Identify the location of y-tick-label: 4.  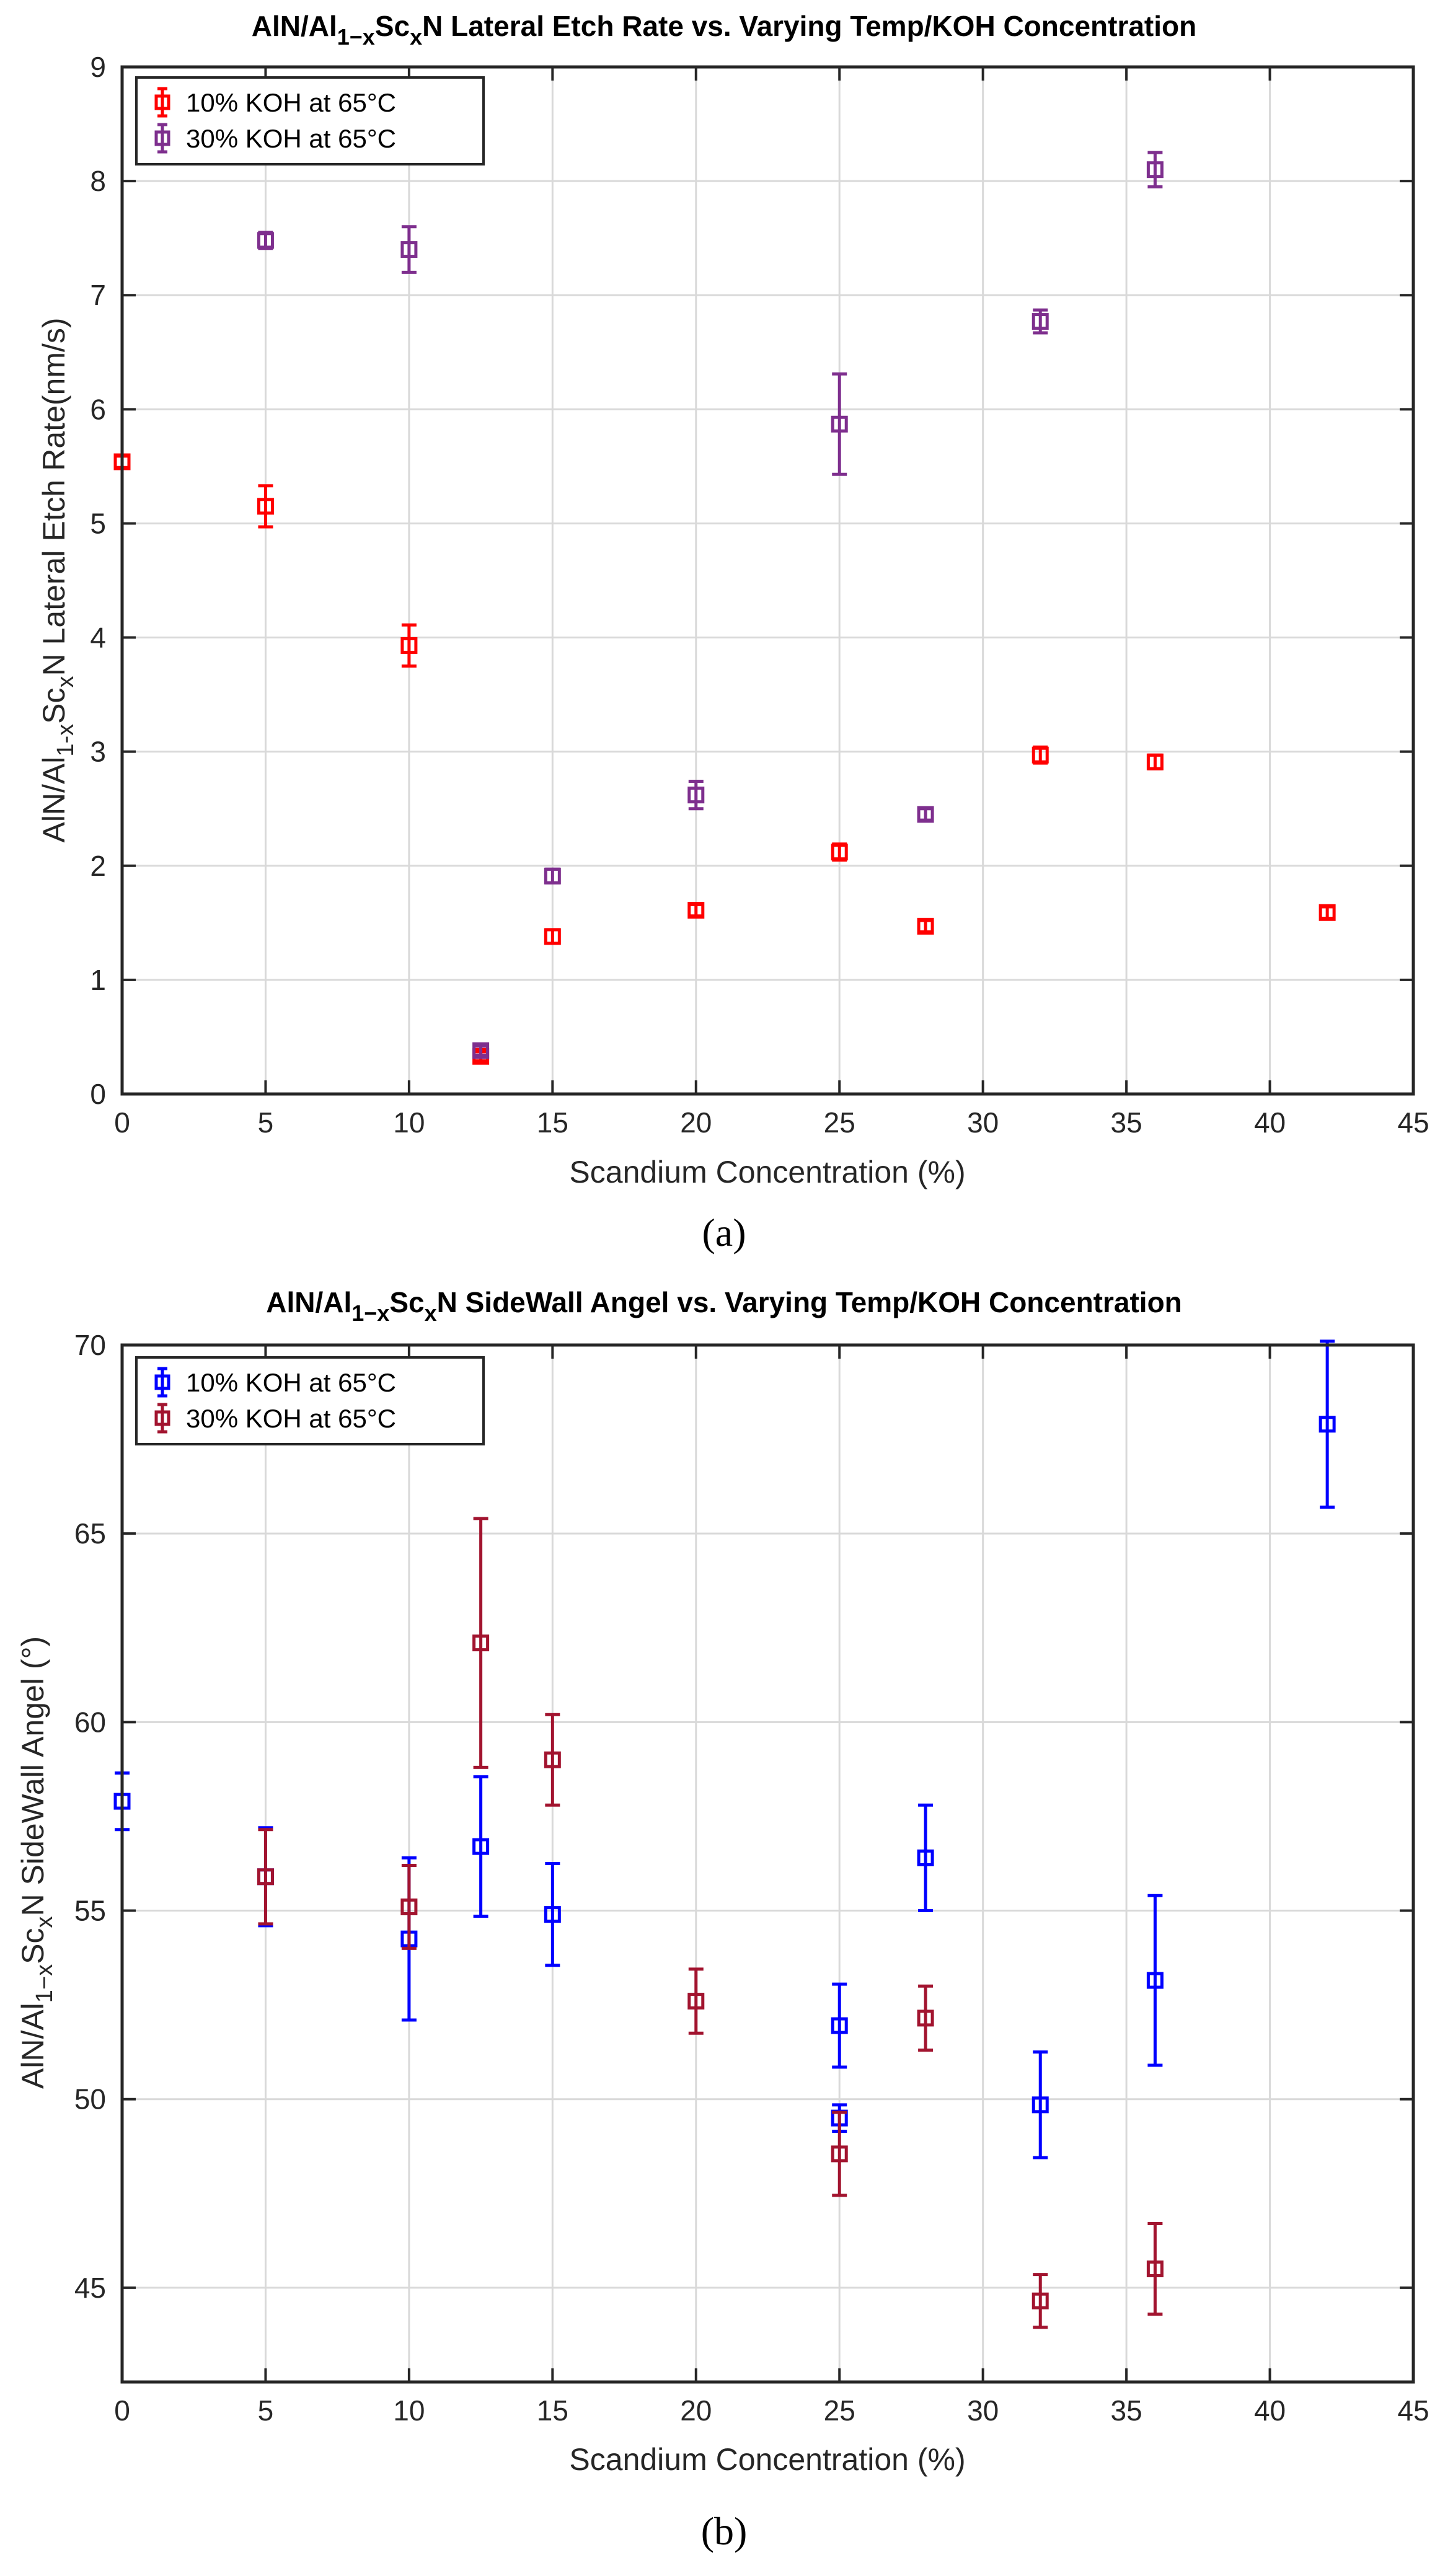
(98, 638).